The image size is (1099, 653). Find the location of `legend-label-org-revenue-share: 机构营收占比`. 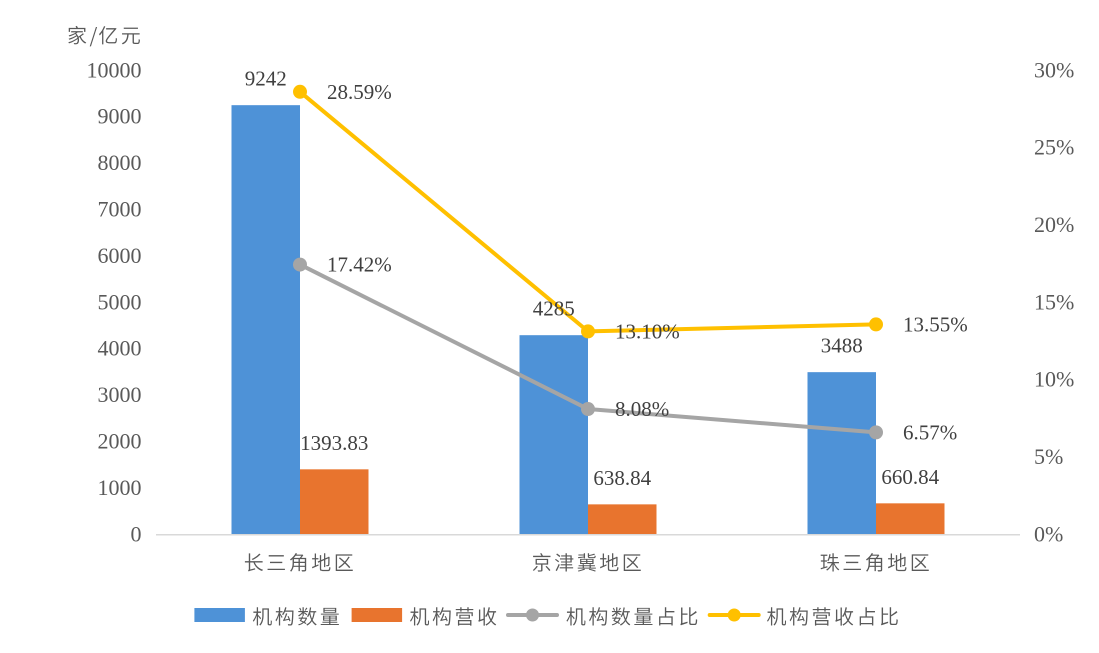

legend-label-org-revenue-share: 机构营收占比 is located at coordinates (832, 616).